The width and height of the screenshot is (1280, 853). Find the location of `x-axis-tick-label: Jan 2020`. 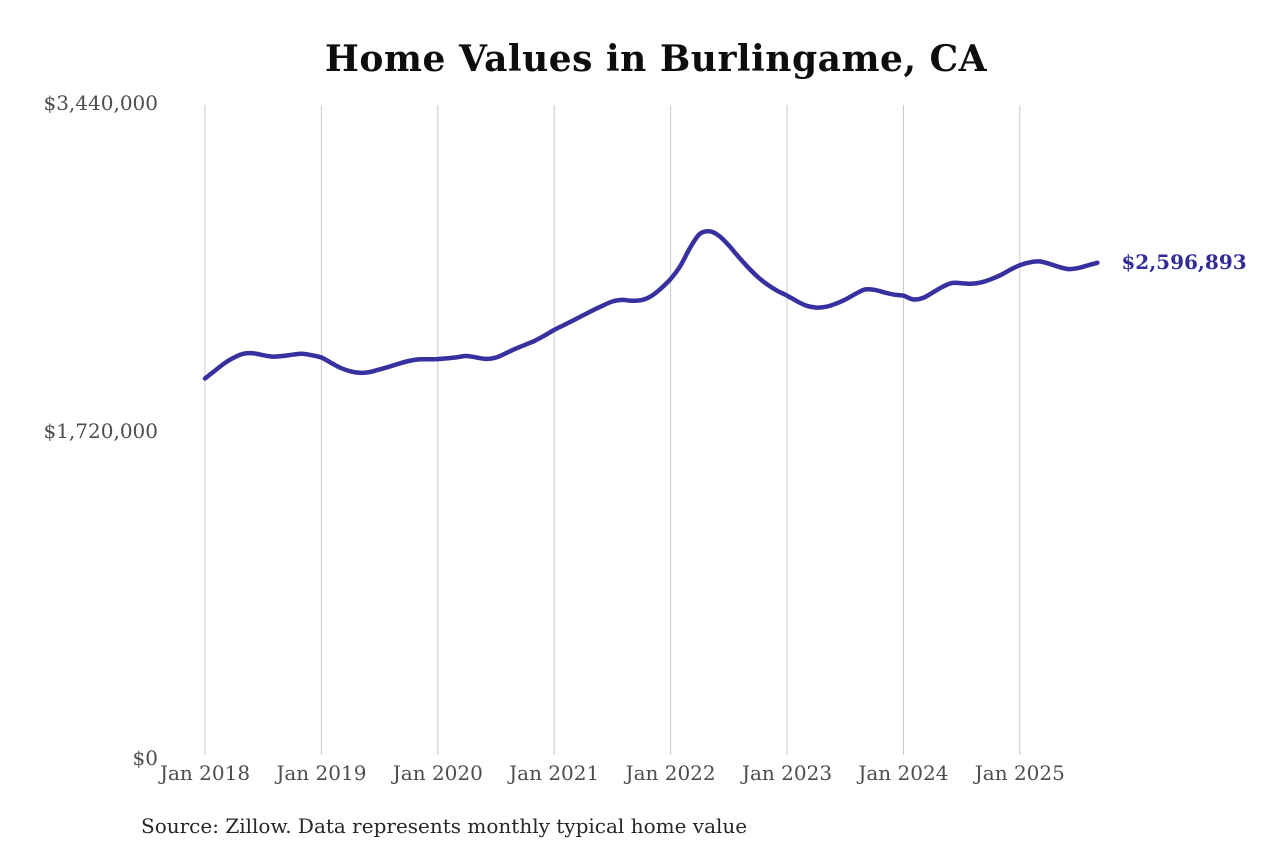

x-axis-tick-label: Jan 2020 is located at coordinates (437, 773).